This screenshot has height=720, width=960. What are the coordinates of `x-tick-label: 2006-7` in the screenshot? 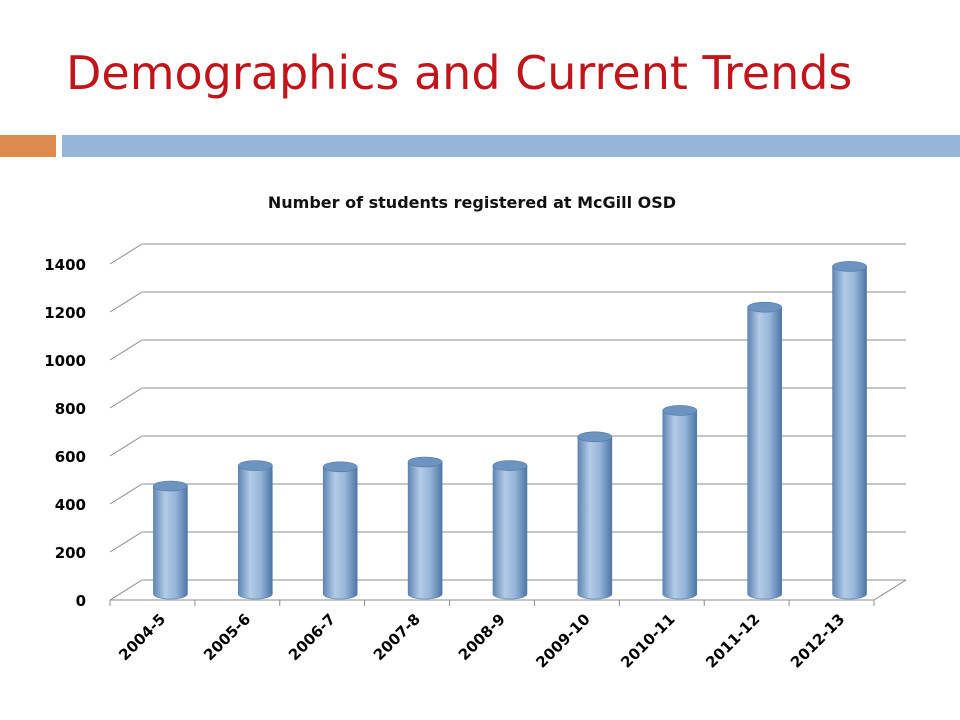 It's located at (312, 637).